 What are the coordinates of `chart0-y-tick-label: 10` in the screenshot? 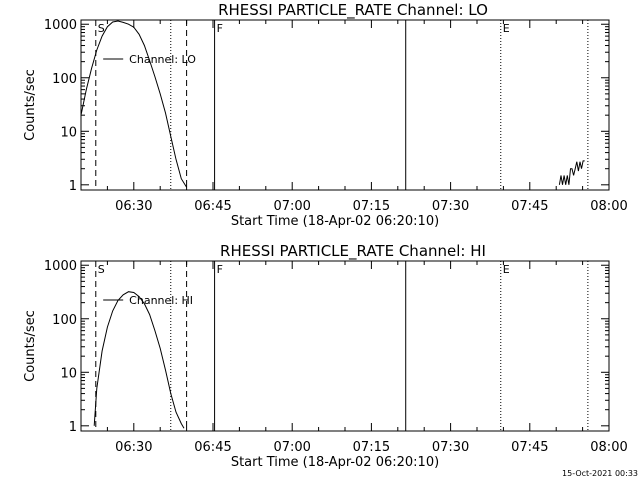 It's located at (68, 132).